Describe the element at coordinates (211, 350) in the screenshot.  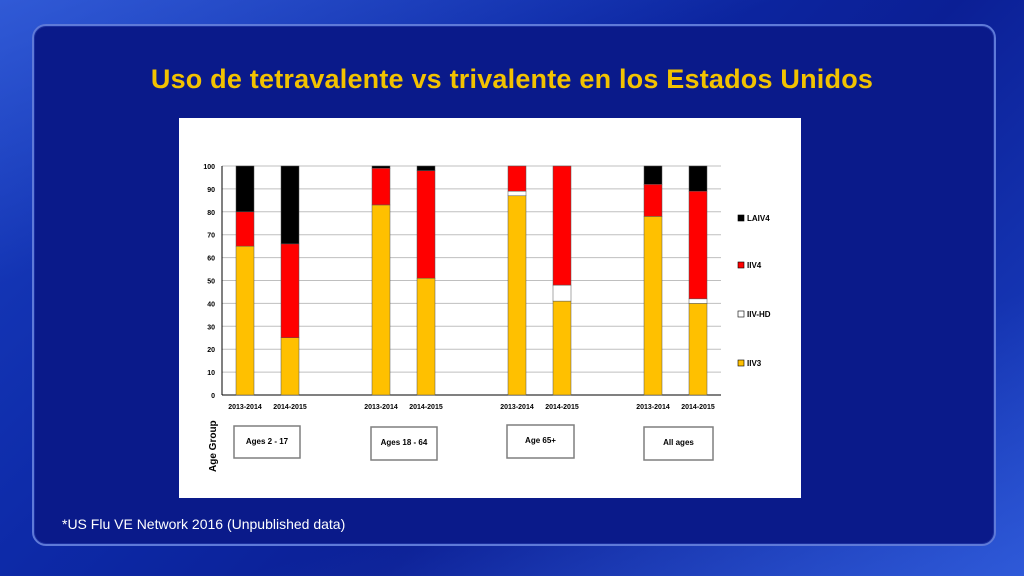
I see `y-tick-label: 20` at that location.